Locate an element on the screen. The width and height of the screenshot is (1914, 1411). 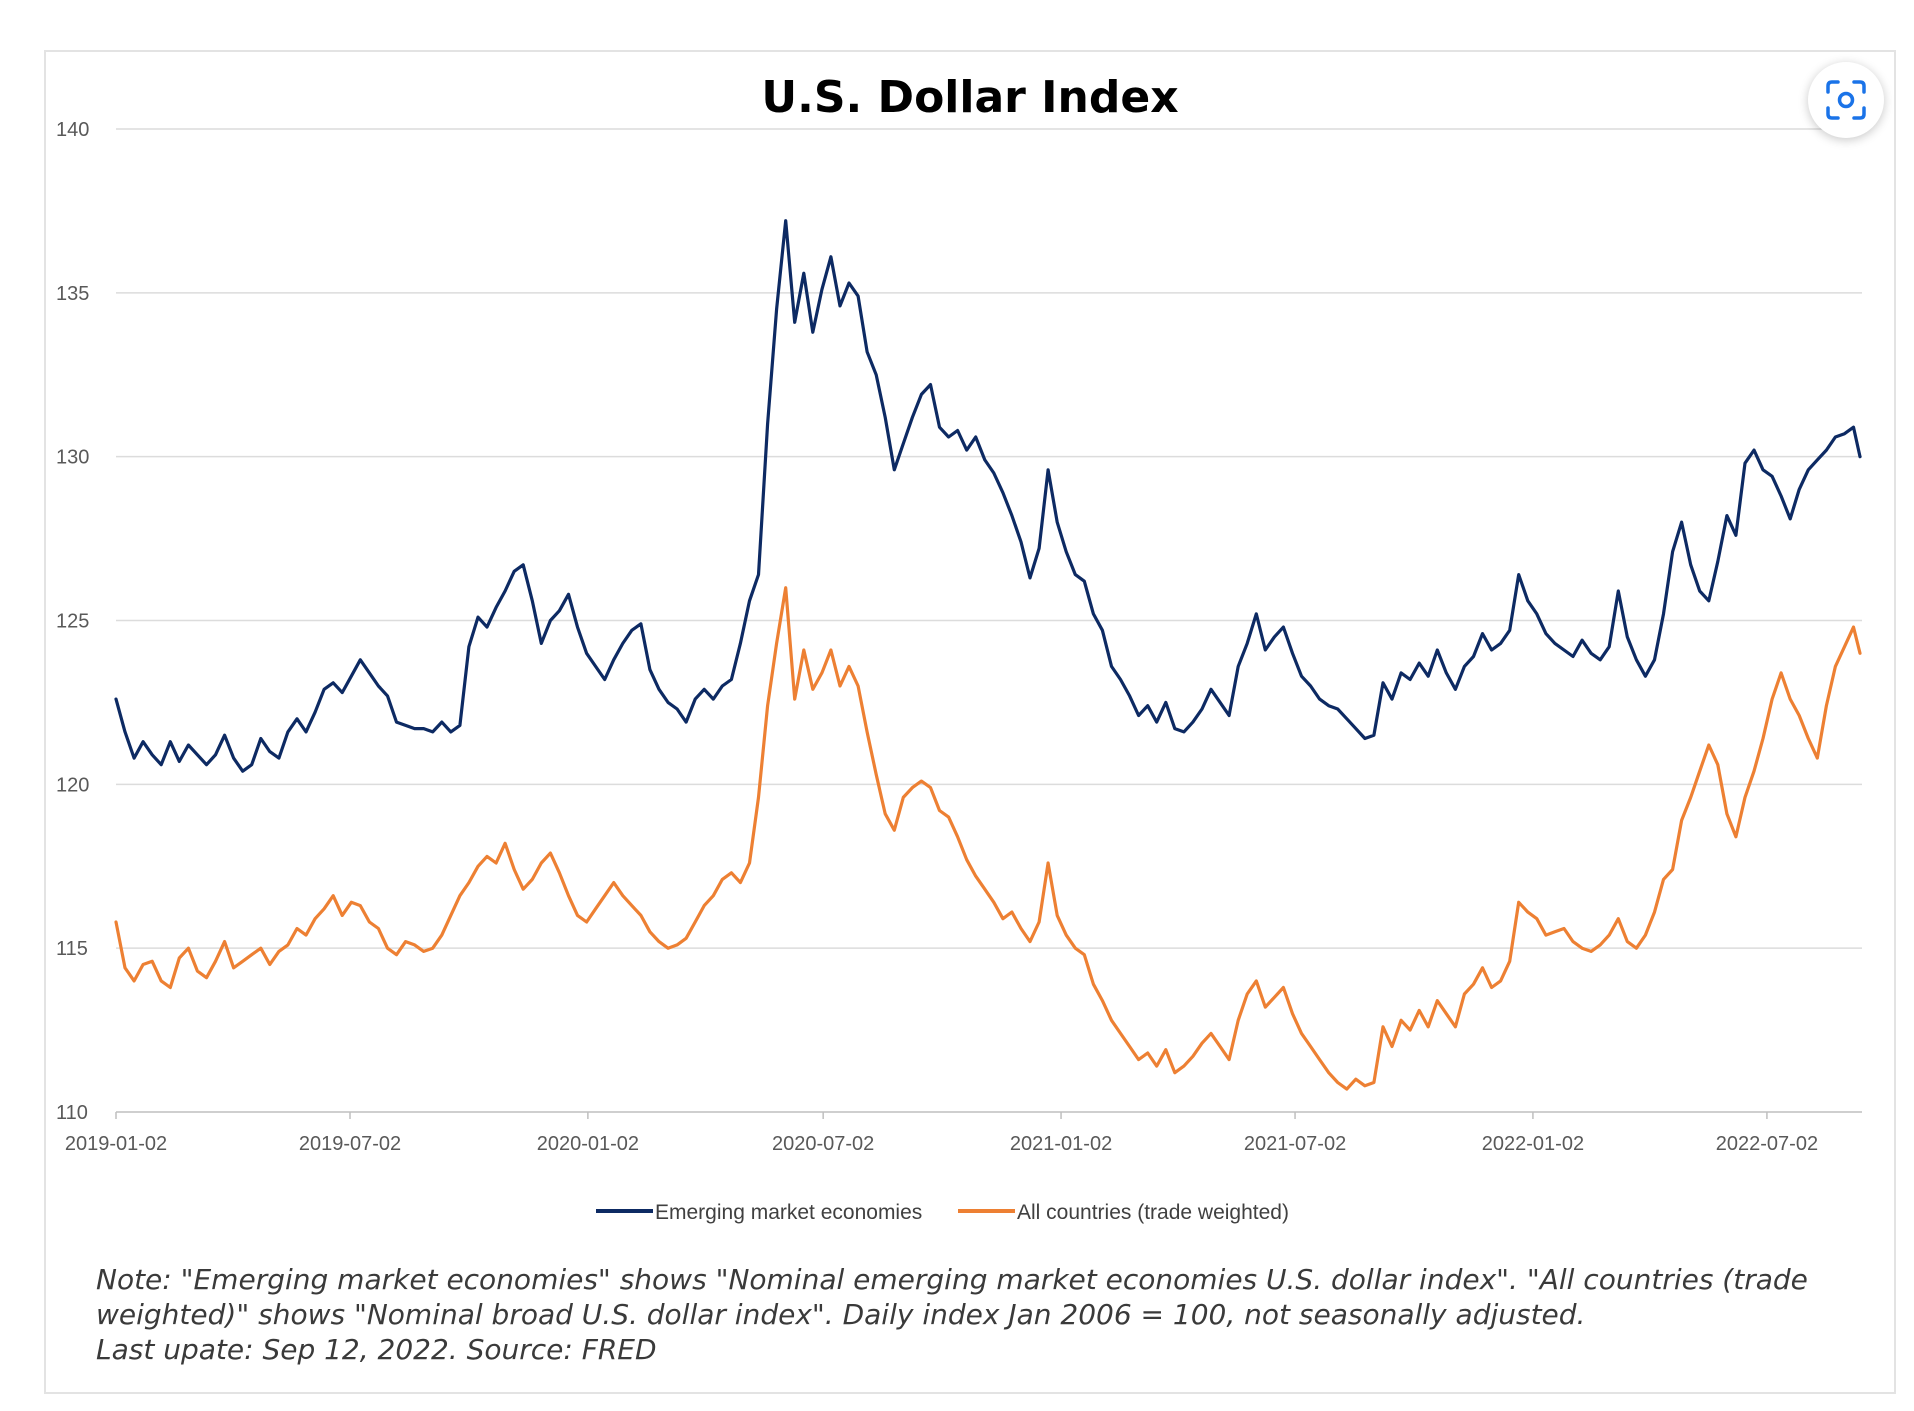
x-tick-label: 2022-01-02 is located at coordinates (1533, 1144).